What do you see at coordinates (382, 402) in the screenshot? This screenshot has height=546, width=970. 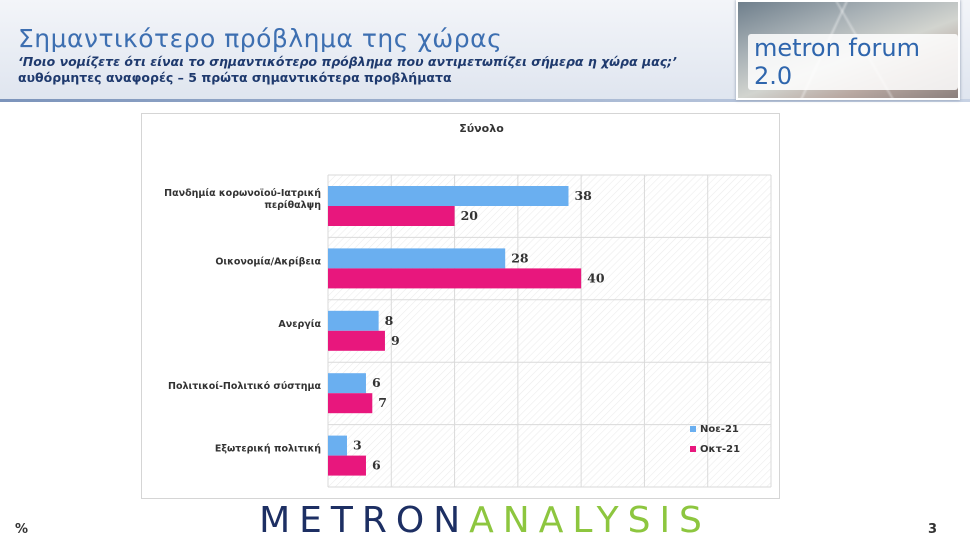 I see `data-label: 7` at bounding box center [382, 402].